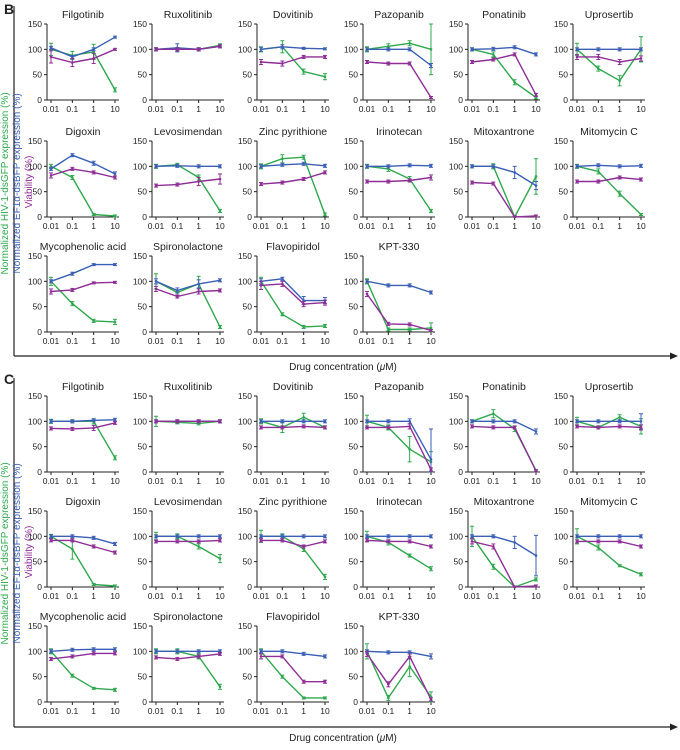 This screenshot has height=750, width=680. Describe the element at coordinates (188, 247) in the screenshot. I see `subplot-title: Spironolactone` at that location.